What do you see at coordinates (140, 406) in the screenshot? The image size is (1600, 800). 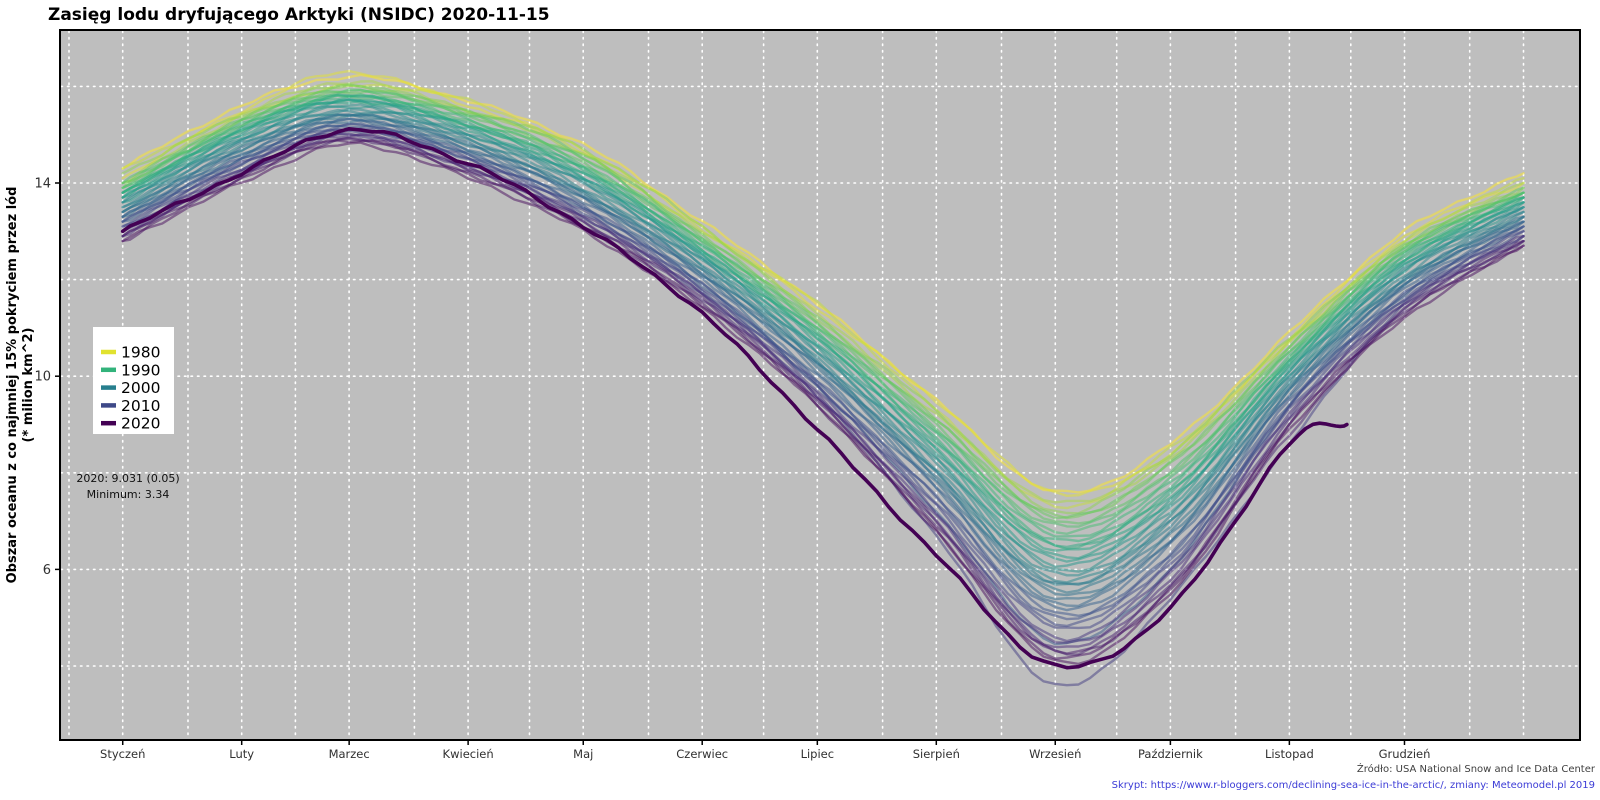 I see `legend-label-2010: 2010` at bounding box center [140, 406].